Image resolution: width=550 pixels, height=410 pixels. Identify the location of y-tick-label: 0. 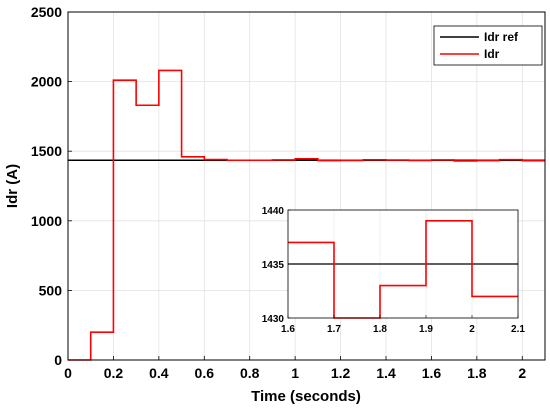
(58, 360).